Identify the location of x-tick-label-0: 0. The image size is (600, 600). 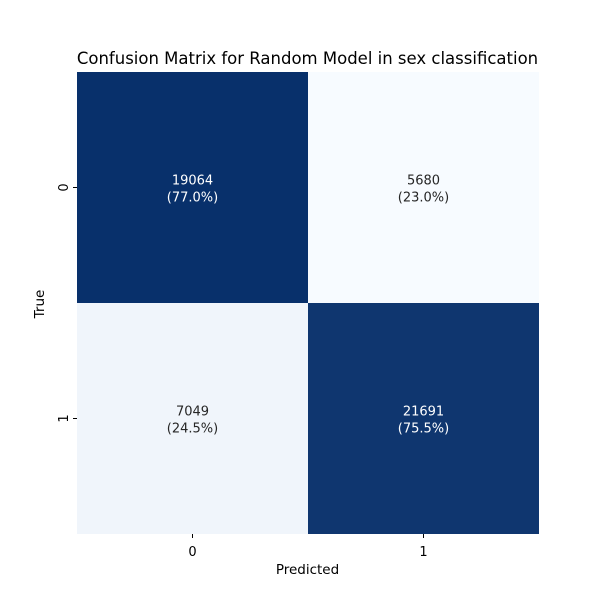
(192, 552).